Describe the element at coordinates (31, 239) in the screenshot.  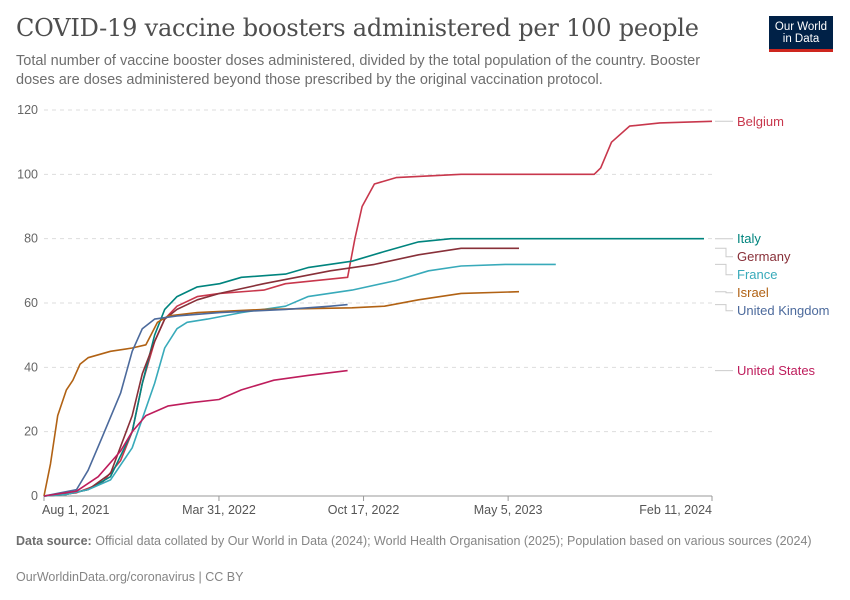
I see `y-tick-label: 80` at that location.